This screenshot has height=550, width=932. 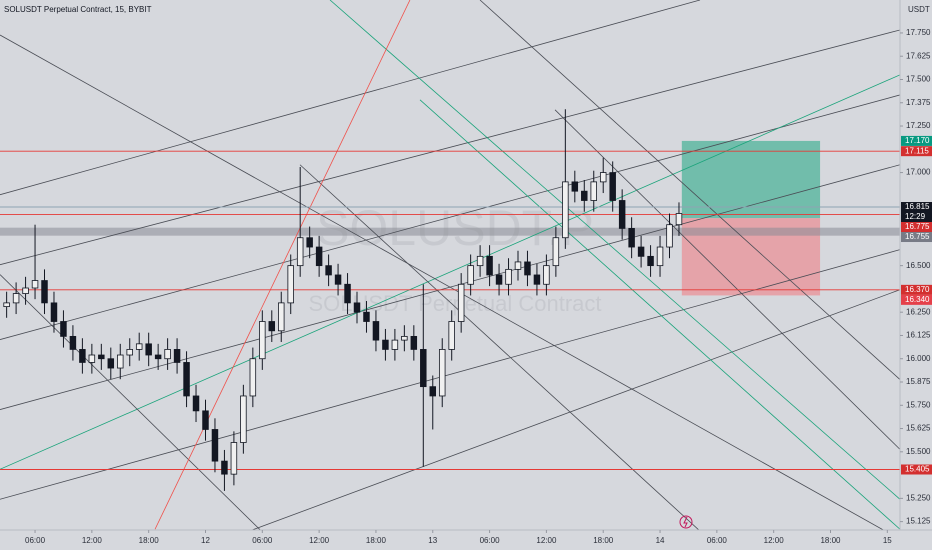 What do you see at coordinates (917, 226) in the screenshot?
I see `price-label: 16.775` at bounding box center [917, 226].